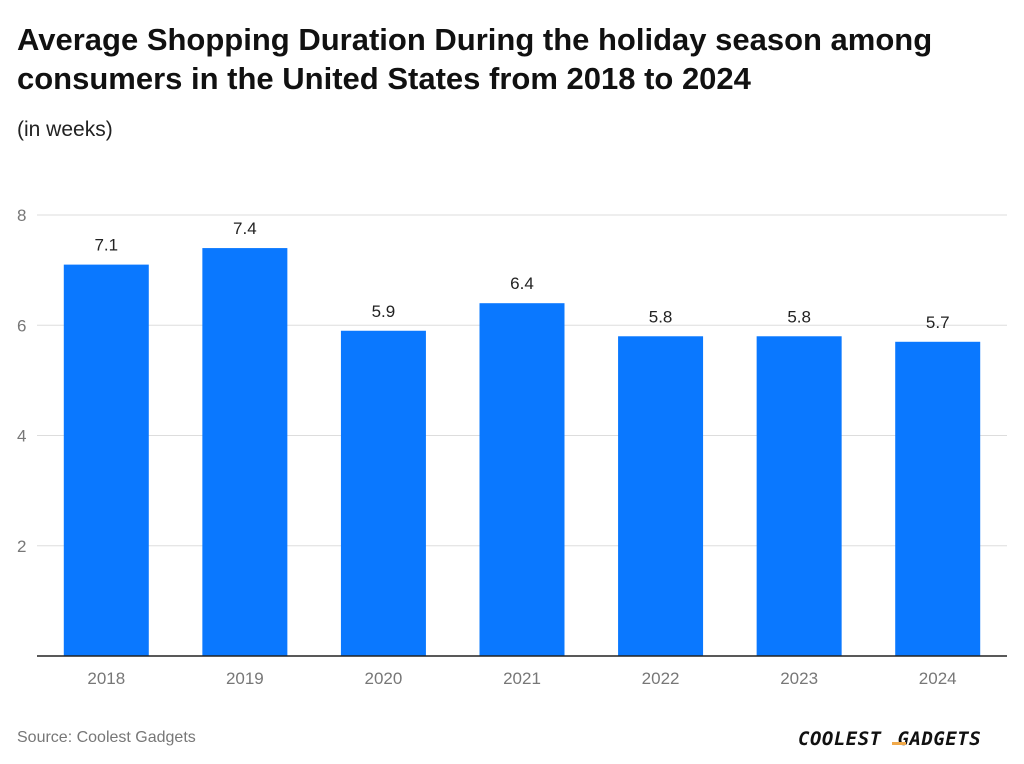  I want to click on bar-2020, so click(383, 493).